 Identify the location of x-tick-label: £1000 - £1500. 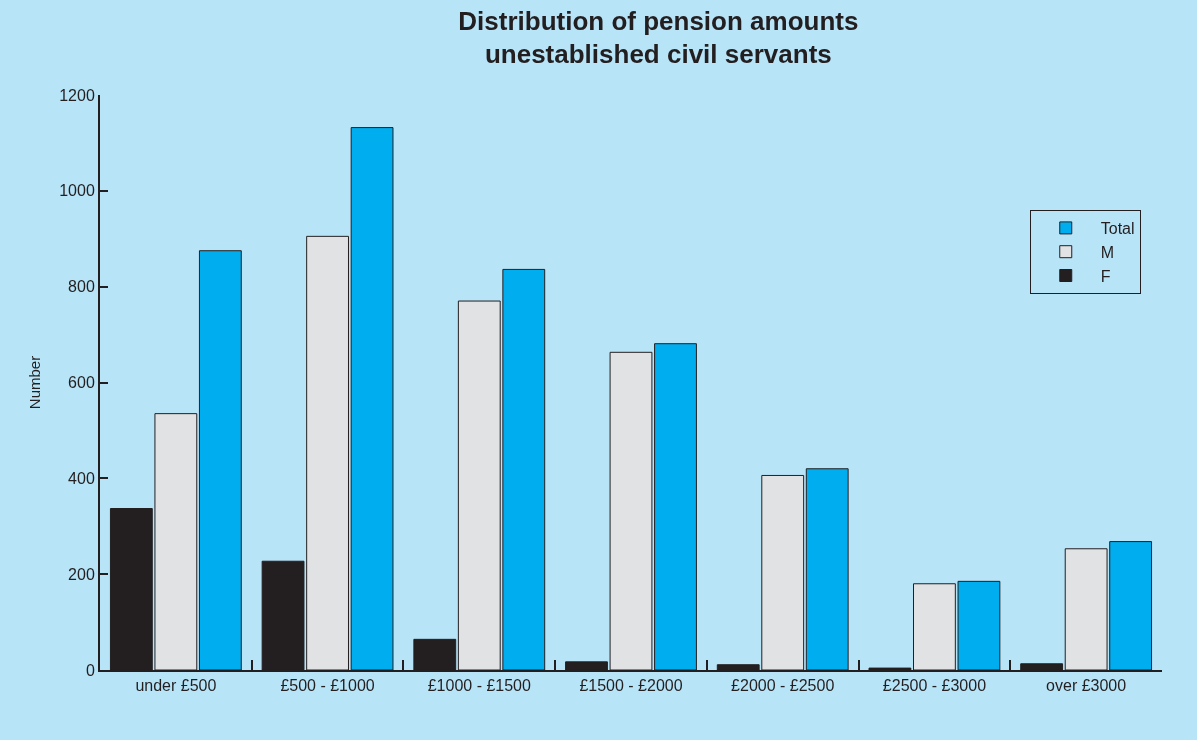
(479, 686).